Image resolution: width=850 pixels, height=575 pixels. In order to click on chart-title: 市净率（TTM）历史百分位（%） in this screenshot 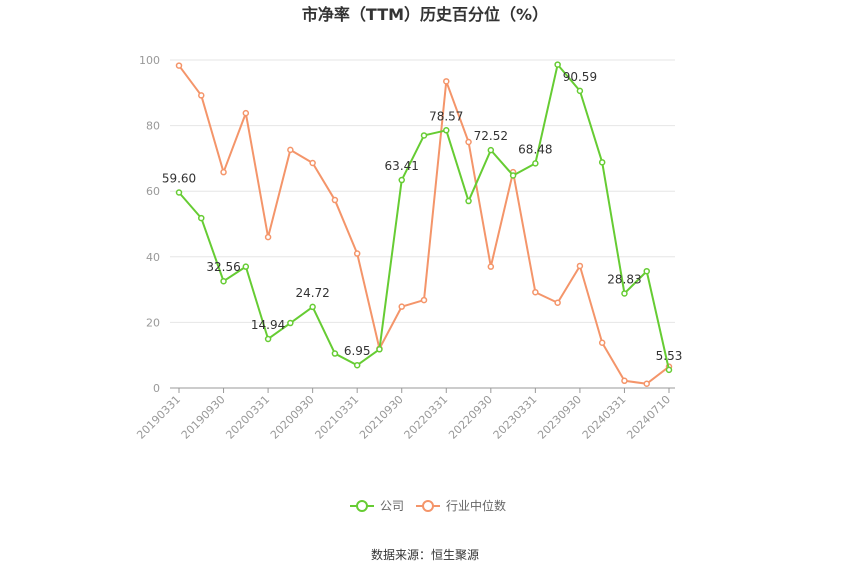, I will do `click(425, 14)`.